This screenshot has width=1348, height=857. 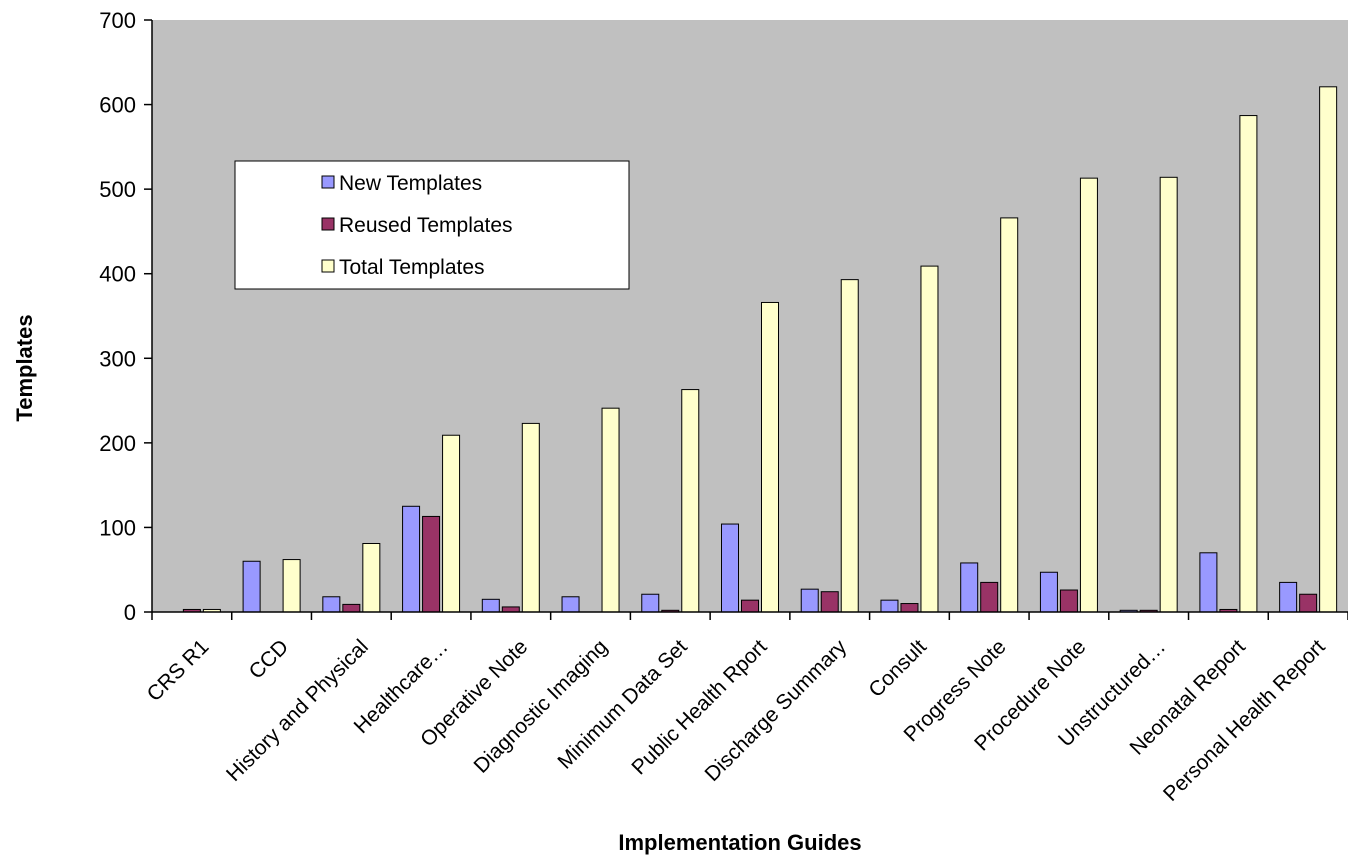 What do you see at coordinates (117, 274) in the screenshot?
I see `y-tick-label: 400` at bounding box center [117, 274].